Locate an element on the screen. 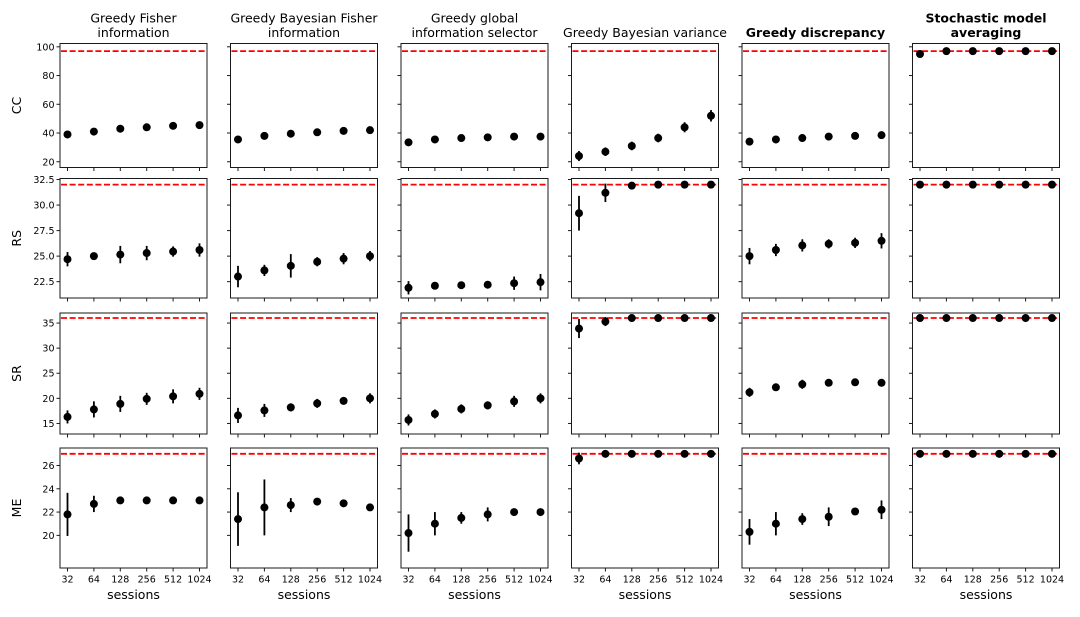  subplot-RS-col5 is located at coordinates (814, 240).